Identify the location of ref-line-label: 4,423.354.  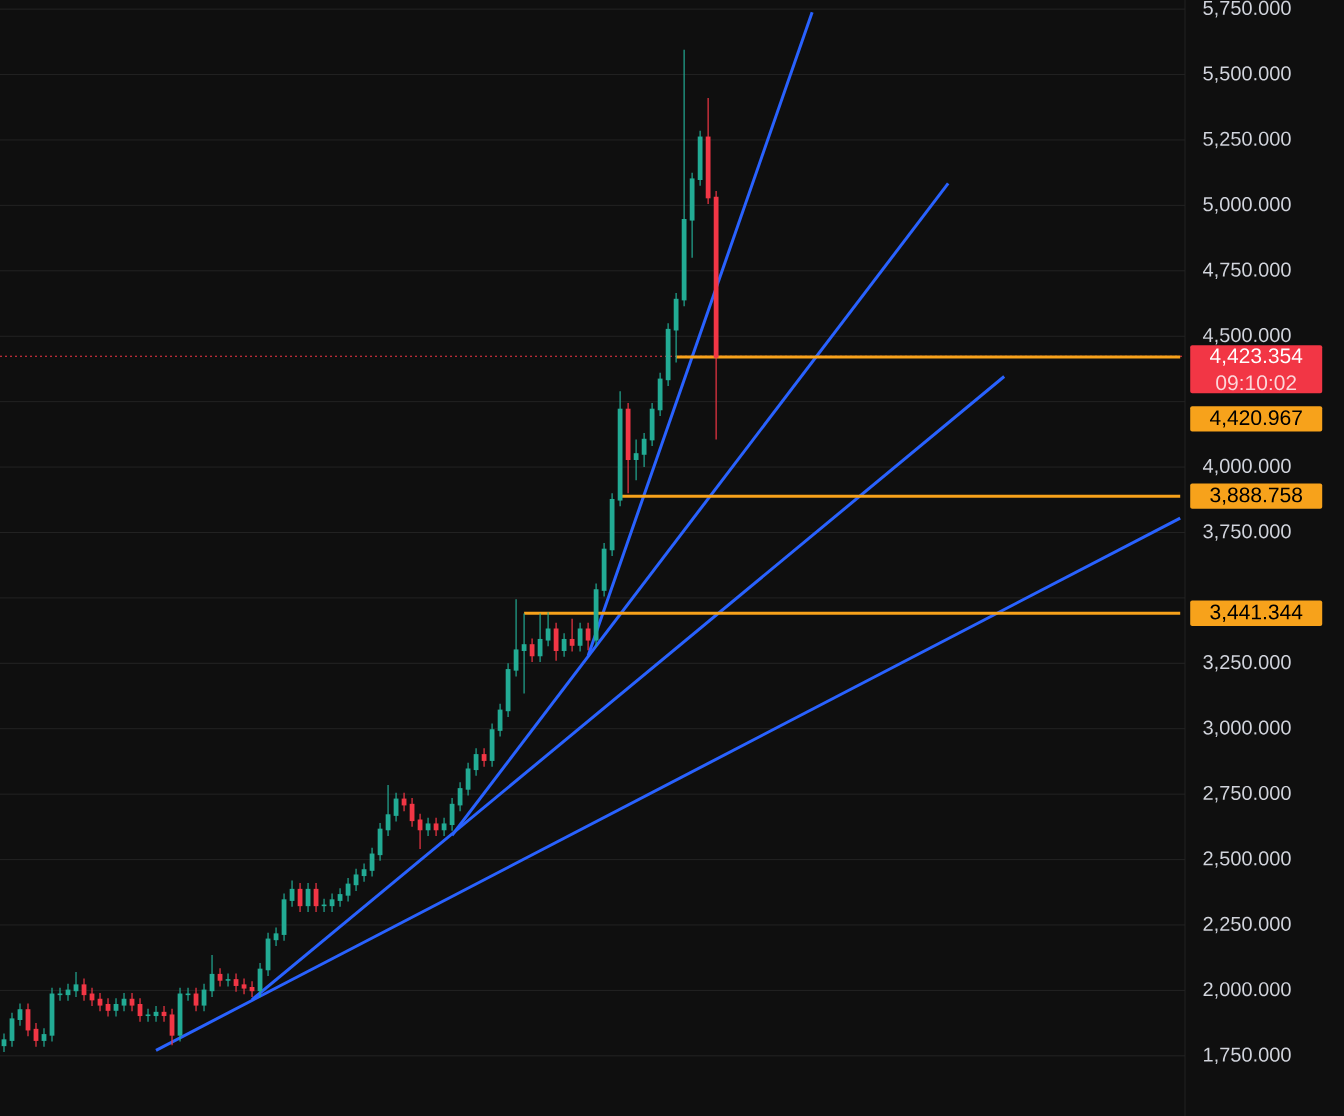
(1256, 357).